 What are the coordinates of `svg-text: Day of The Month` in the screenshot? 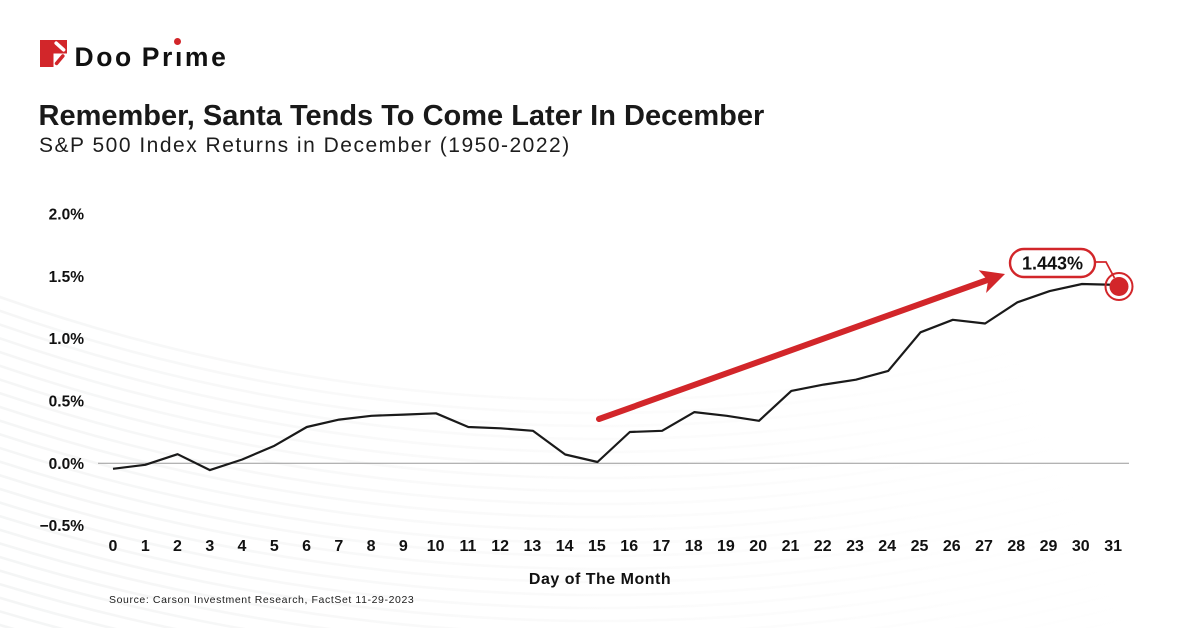 It's located at (600, 579).